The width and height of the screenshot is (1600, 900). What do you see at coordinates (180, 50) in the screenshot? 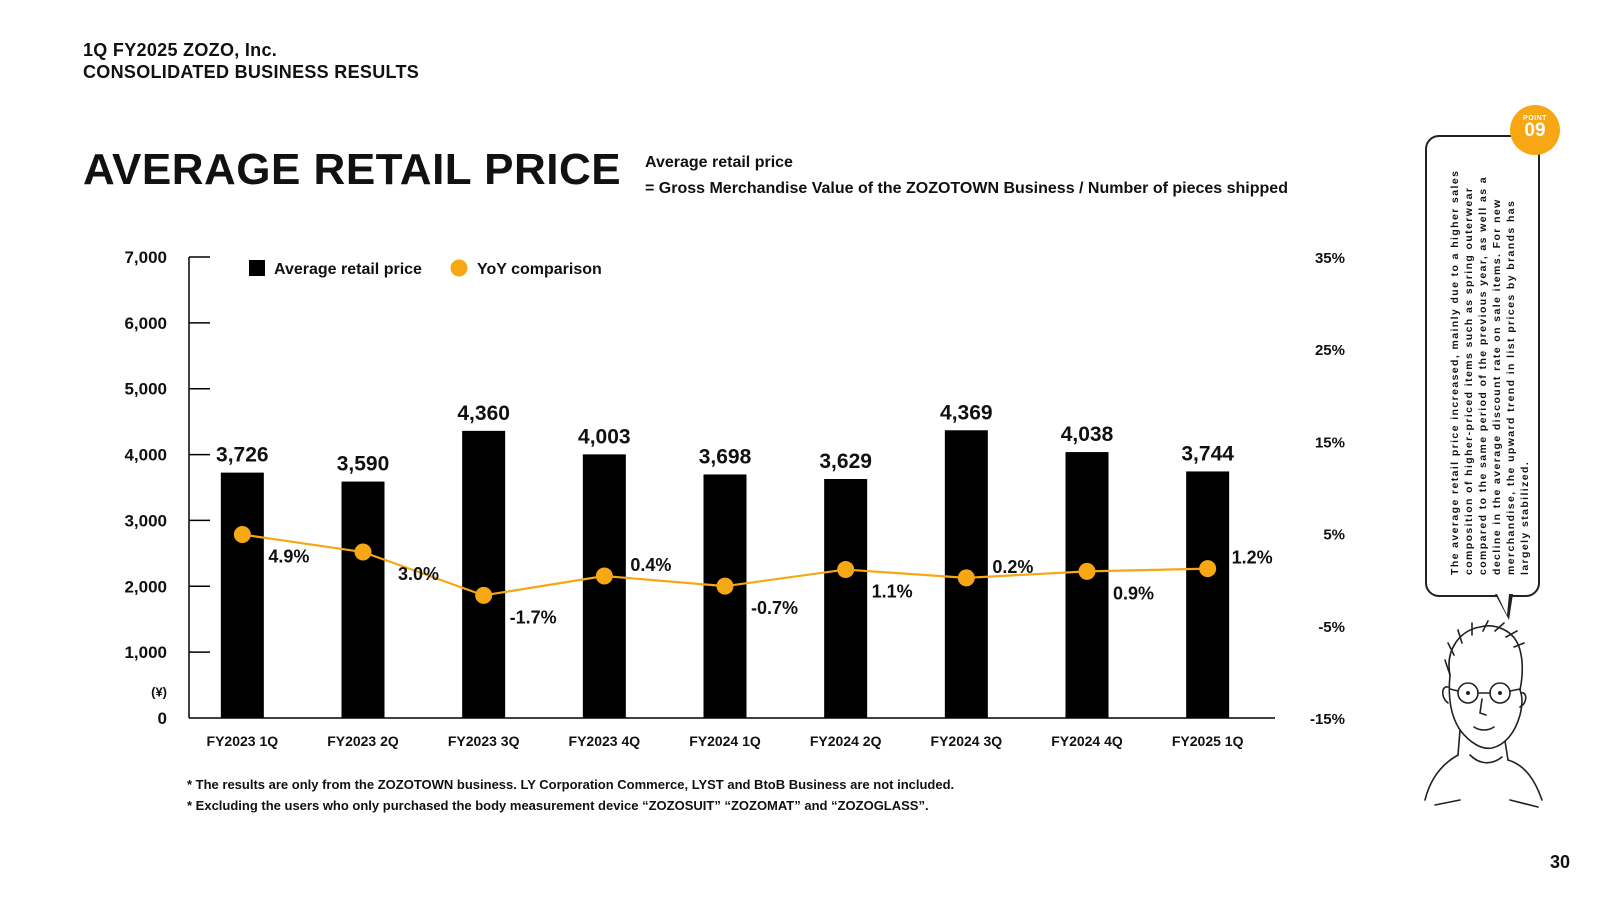
I see `header-company: 1Q FY2025 ZOZO, Inc.` at bounding box center [180, 50].